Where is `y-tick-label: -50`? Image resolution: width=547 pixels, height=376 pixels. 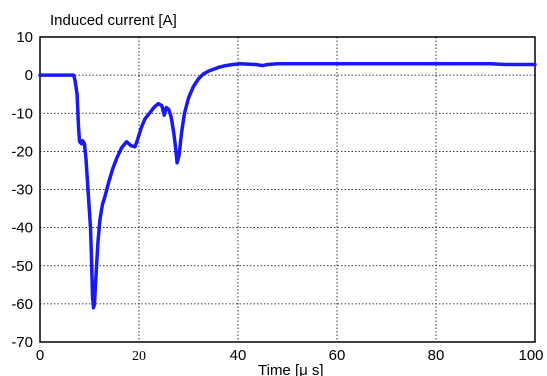
y-tick-label: -50 is located at coordinates (22, 266).